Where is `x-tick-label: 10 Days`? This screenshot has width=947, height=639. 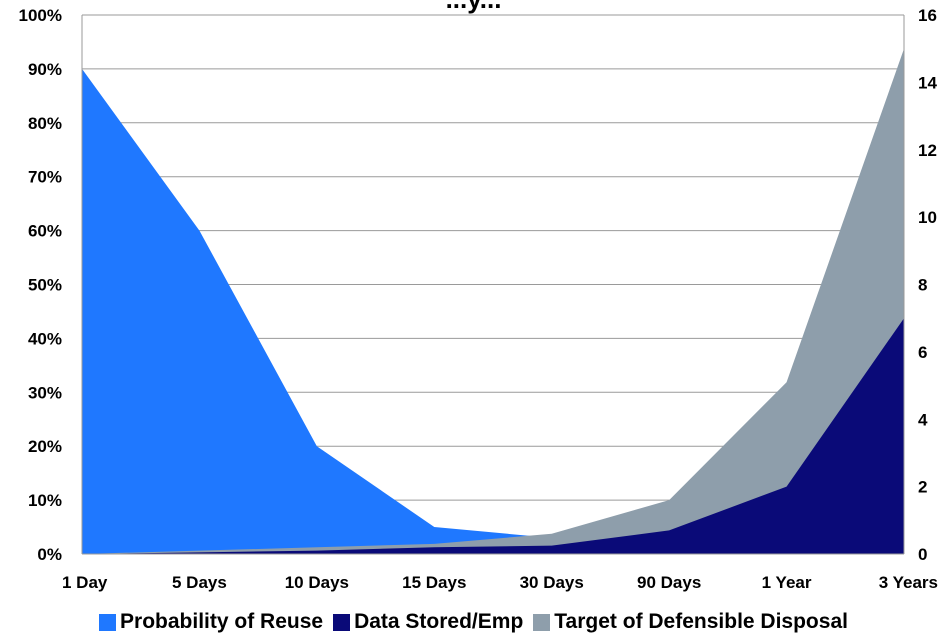
x-tick-label: 10 Days is located at coordinates (317, 582).